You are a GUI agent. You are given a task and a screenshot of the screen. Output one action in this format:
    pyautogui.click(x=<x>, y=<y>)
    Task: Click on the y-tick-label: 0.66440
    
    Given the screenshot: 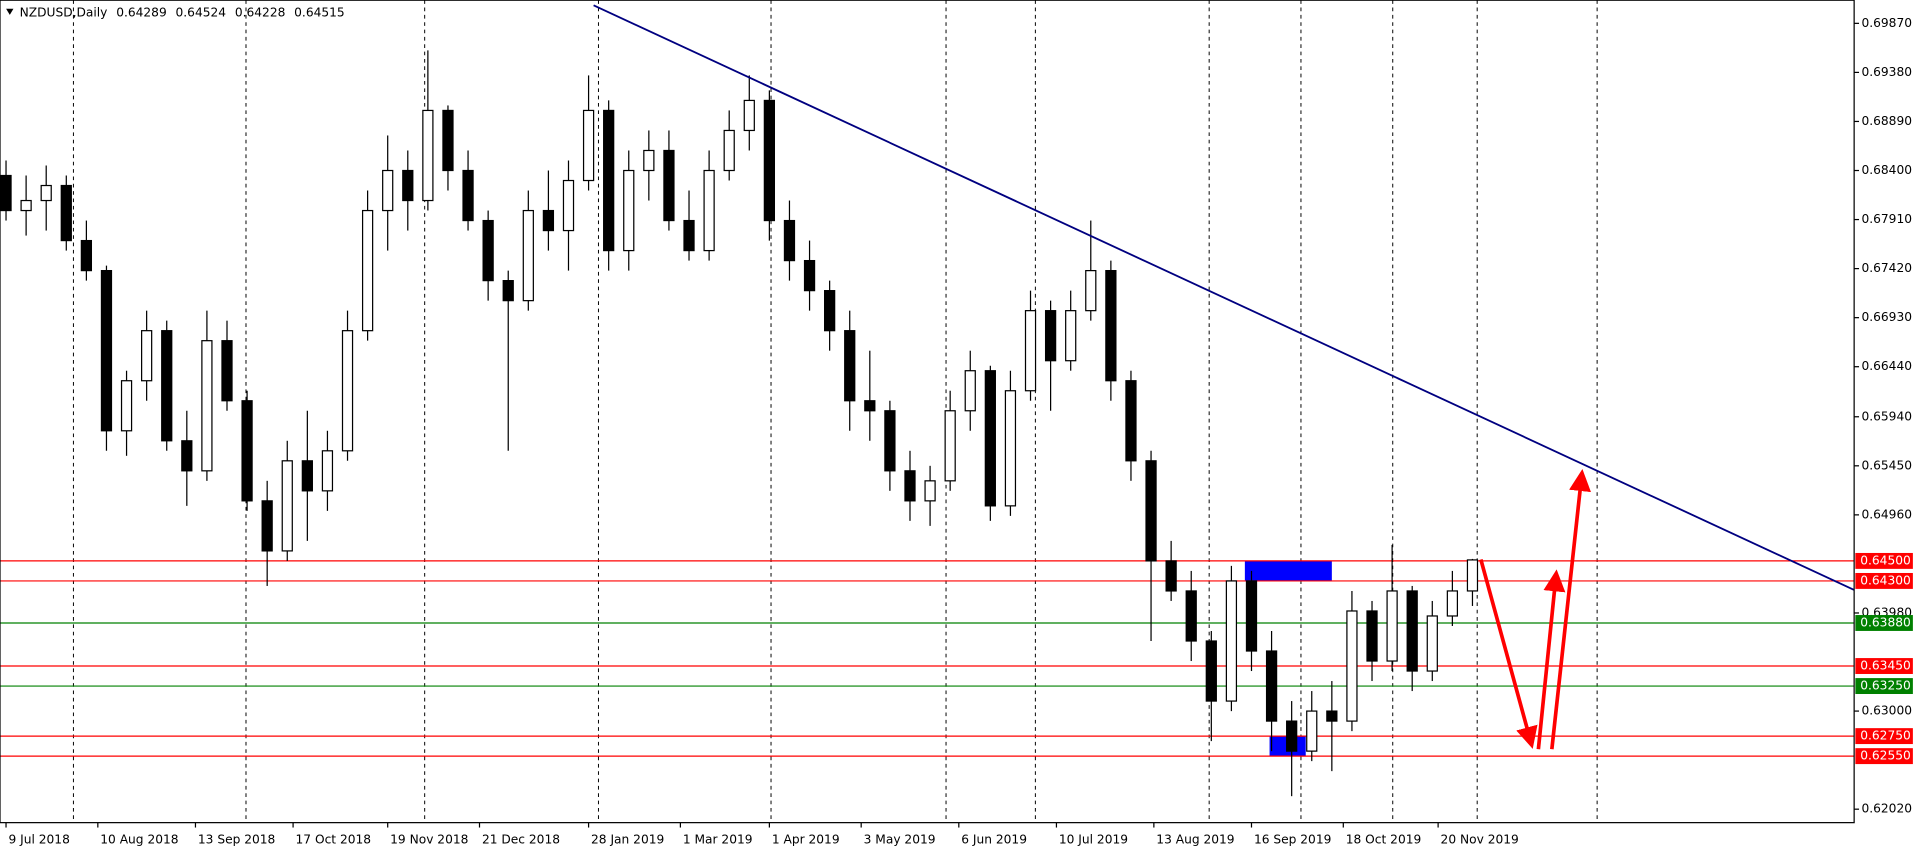 What is the action you would take?
    pyautogui.click(x=1886, y=366)
    